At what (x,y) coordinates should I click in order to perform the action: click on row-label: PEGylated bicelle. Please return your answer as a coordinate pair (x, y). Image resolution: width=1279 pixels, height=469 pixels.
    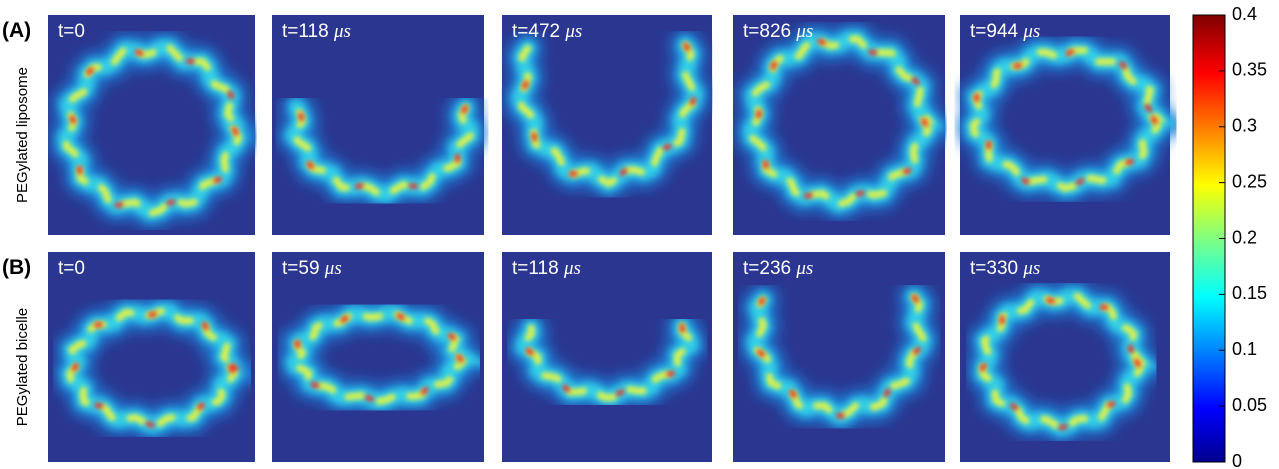
    Looking at the image, I should click on (22, 367).